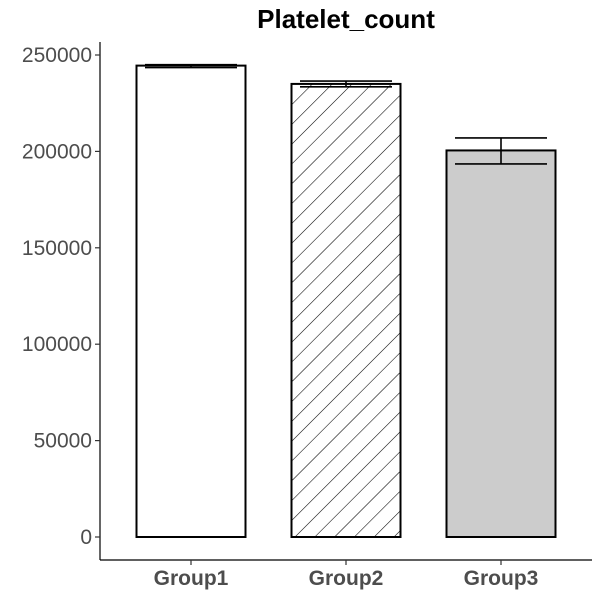 Image resolution: width=600 pixels, height=600 pixels. I want to click on y-tick-label: 0, so click(86, 537).